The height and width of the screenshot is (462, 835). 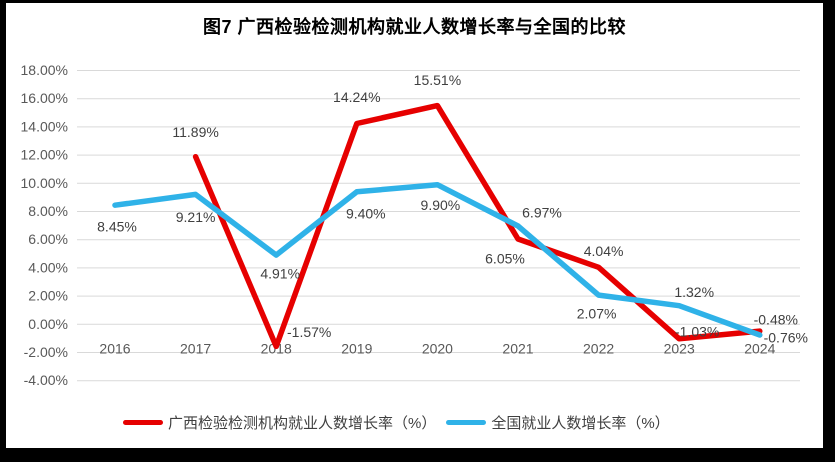 What do you see at coordinates (414, 27) in the screenshot?
I see `chart-title: 图7 广西检验检测机构就业人数增长率与全国的比较` at bounding box center [414, 27].